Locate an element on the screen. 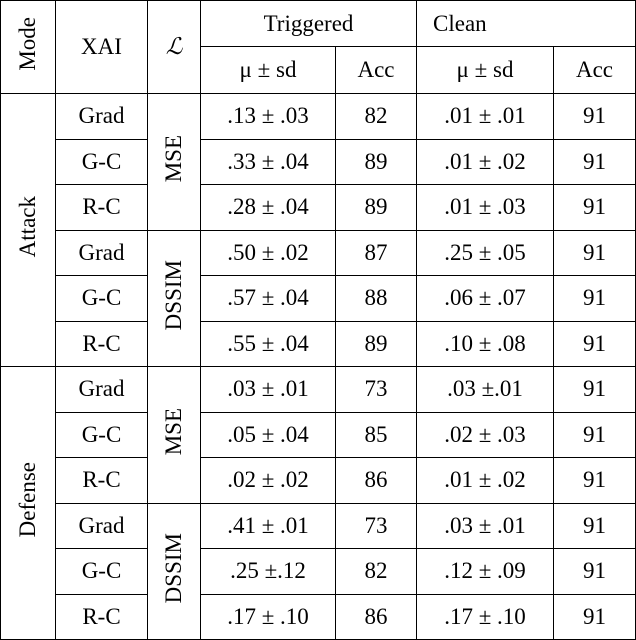 The height and width of the screenshot is (640, 636). clean-mu-sd: .10 ± .08 is located at coordinates (485, 343).